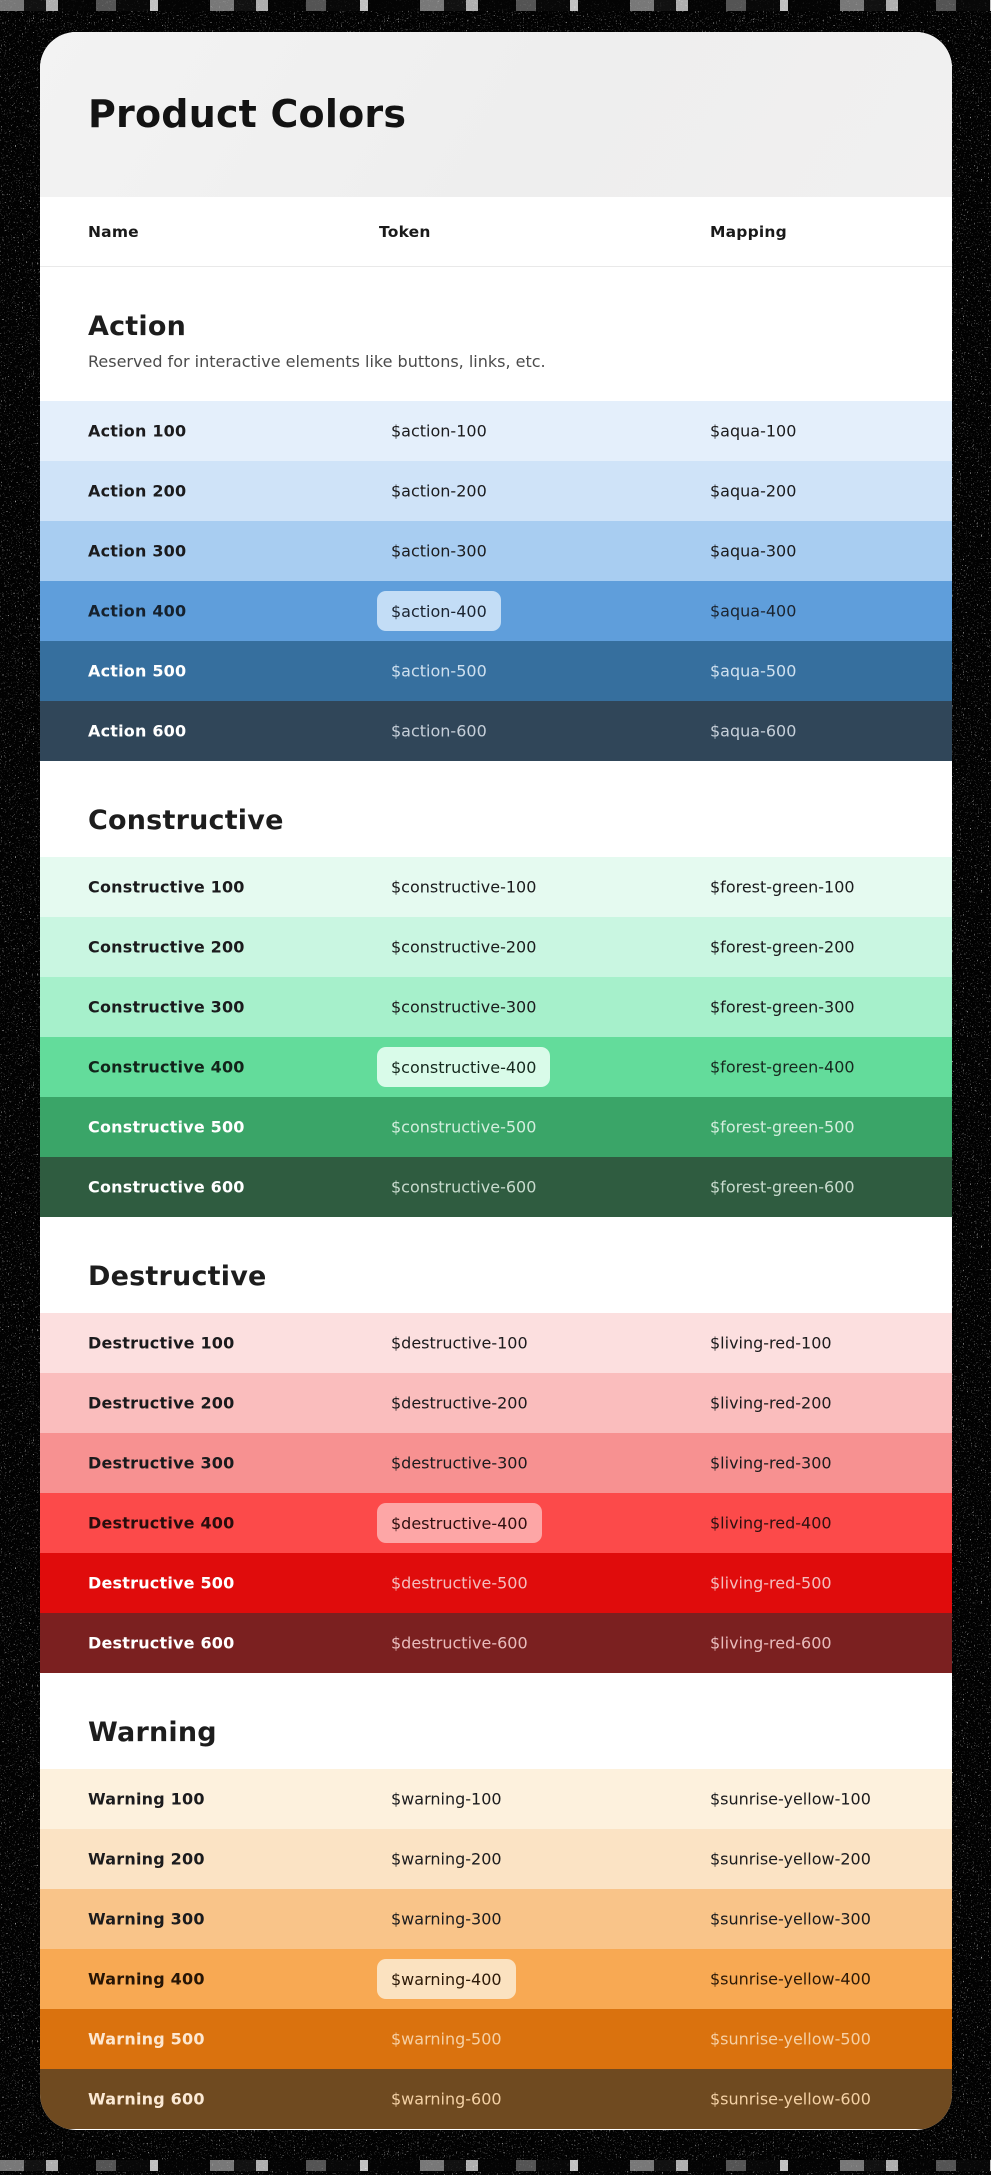 Image resolution: width=991 pixels, height=2175 pixels. What do you see at coordinates (464, 1007) in the screenshot?
I see `row-token: $constructive-300` at bounding box center [464, 1007].